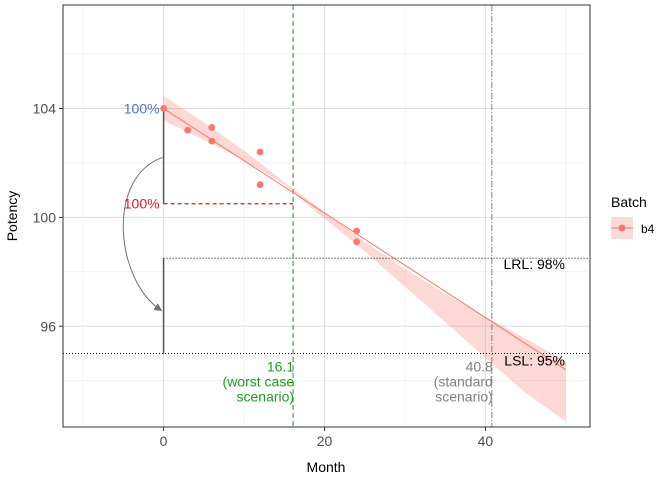 Image resolution: width=672 pixels, height=480 pixels. I want to click on x-axis-title: Month, so click(326, 467).